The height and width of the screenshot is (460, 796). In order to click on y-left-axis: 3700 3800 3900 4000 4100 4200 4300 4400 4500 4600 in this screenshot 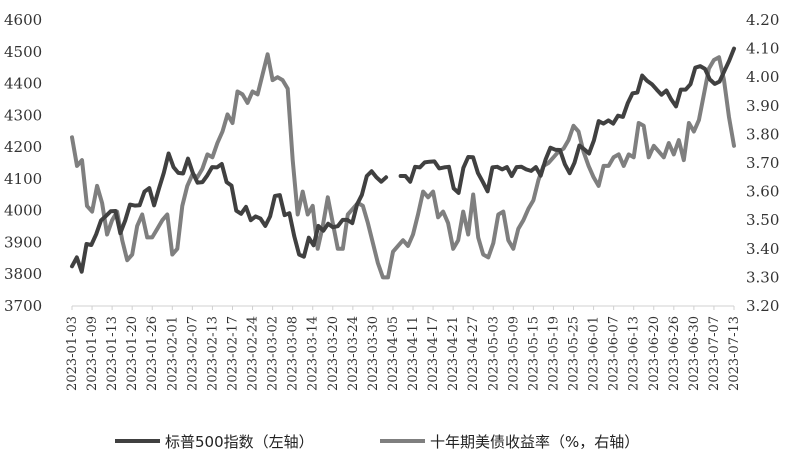, I will do `click(23, 163)`.